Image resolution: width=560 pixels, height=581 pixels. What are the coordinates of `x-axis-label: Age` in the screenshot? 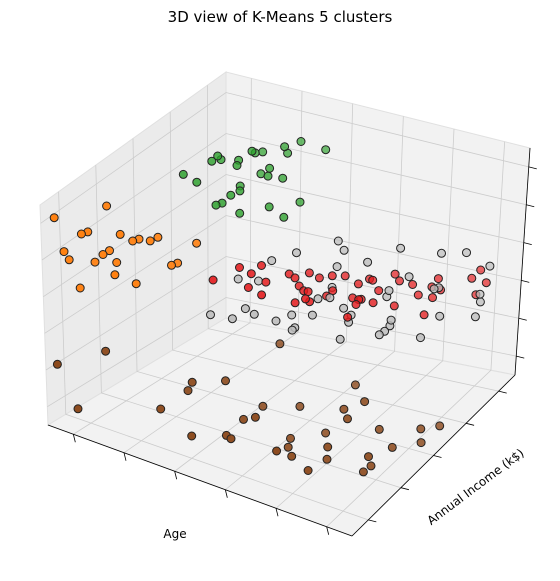 It's located at (174, 534).